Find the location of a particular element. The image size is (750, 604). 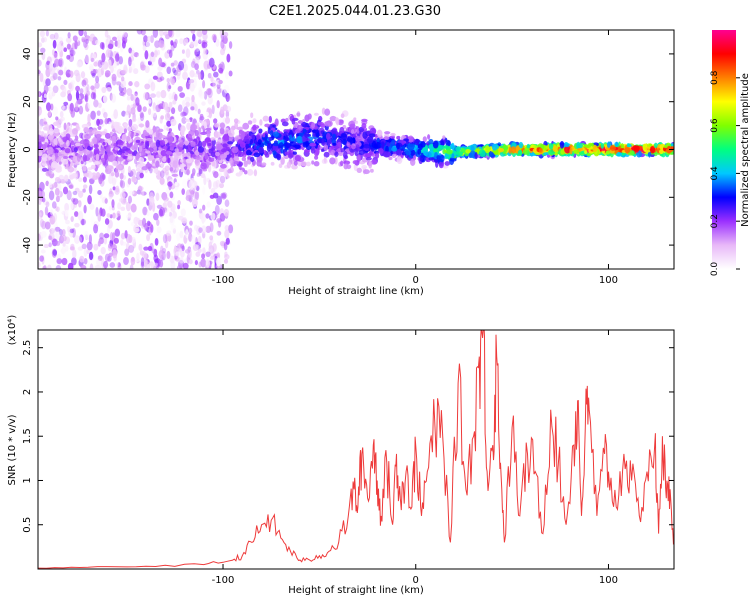

colorbar-tick-label: 0.2 is located at coordinates (715, 221).